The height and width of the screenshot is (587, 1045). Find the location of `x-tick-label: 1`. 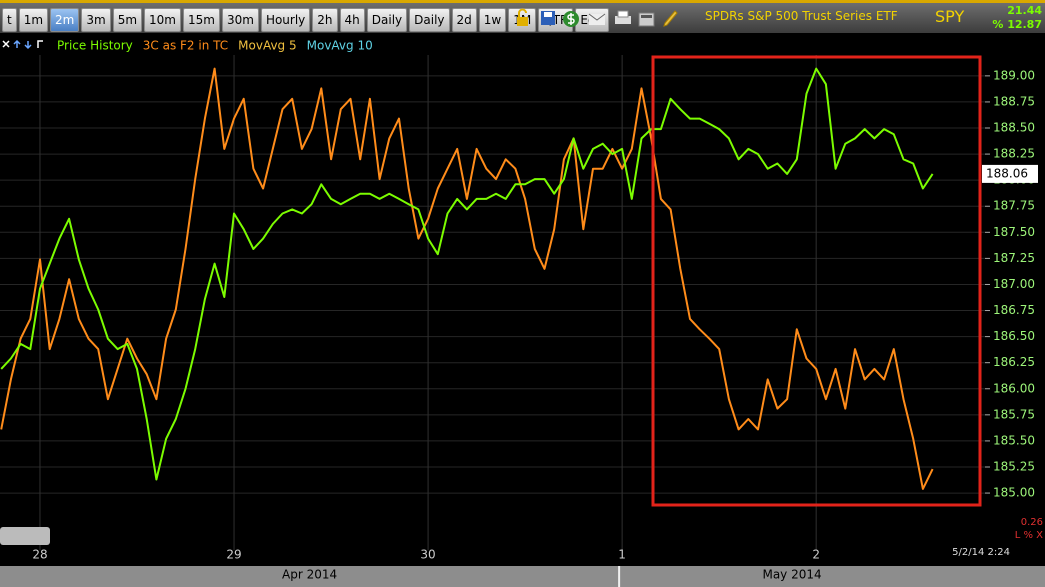

x-tick-label: 1 is located at coordinates (622, 555).